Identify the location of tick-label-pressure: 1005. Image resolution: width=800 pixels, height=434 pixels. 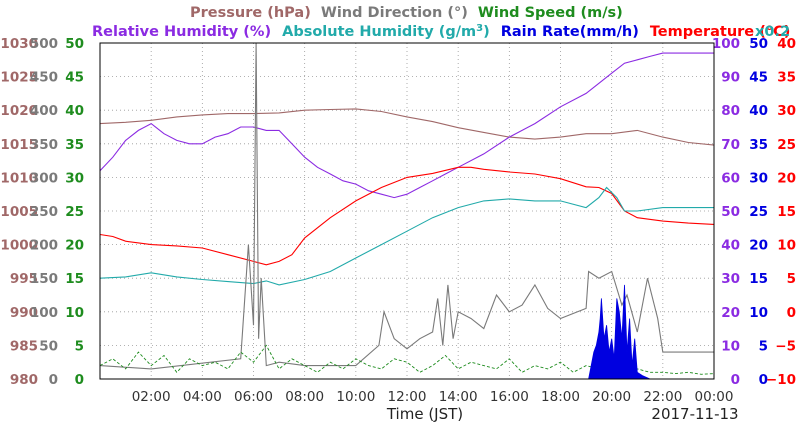
(19, 212).